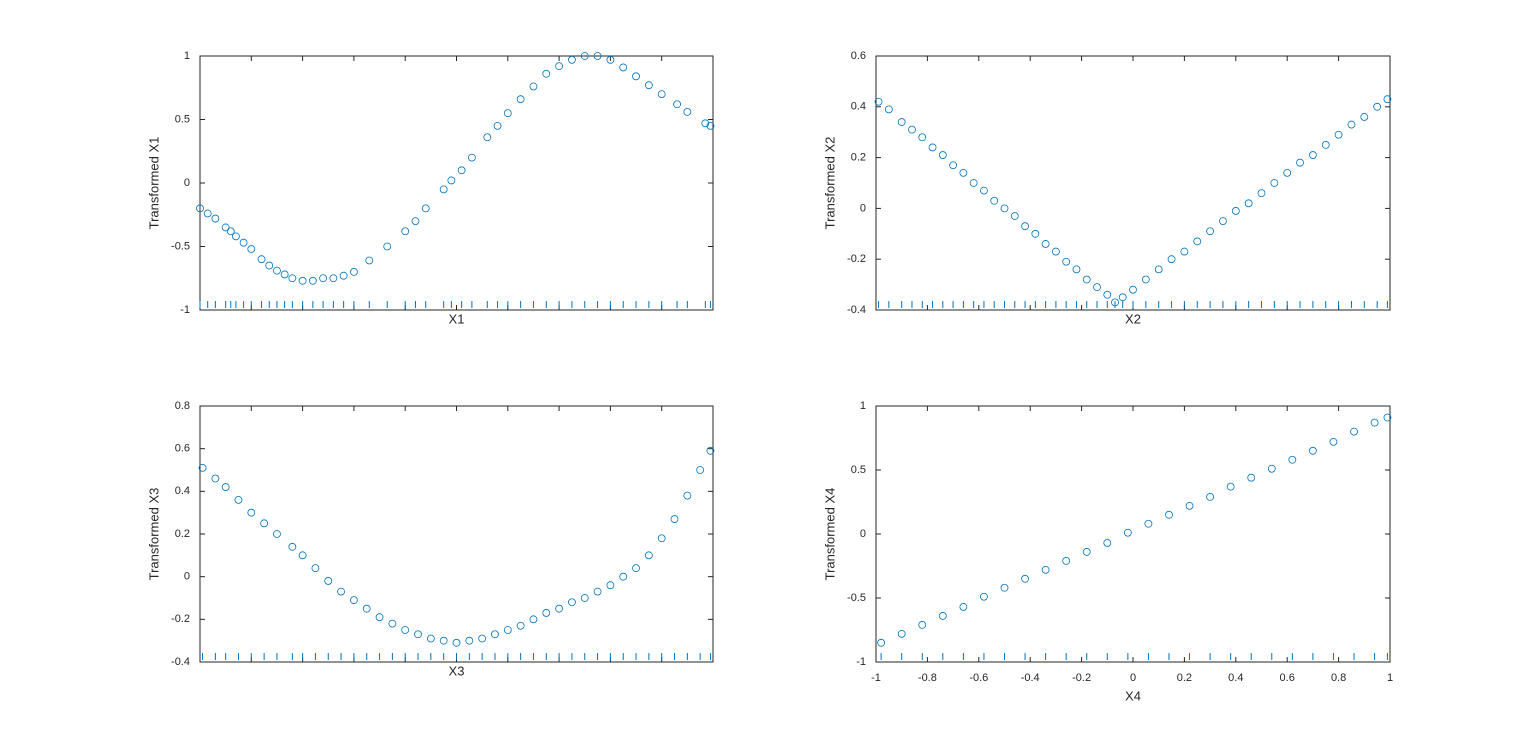  Describe the element at coordinates (182, 406) in the screenshot. I see `y-tick-label: 0.8` at that location.